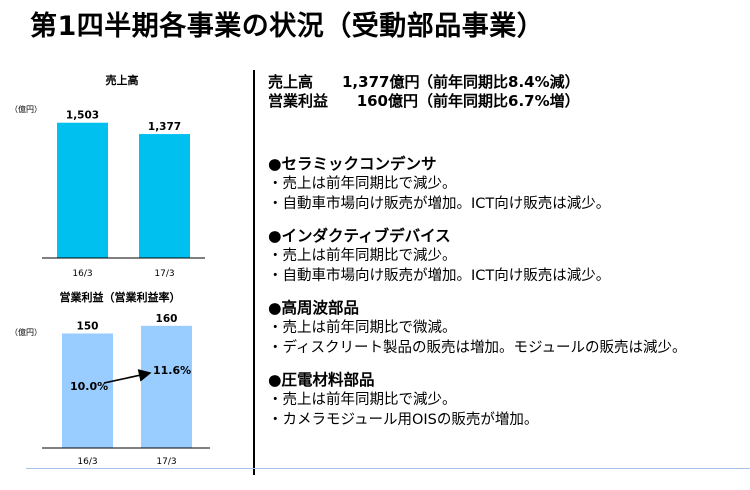  I want to click on summary-value: 160億円, so click(387, 101).